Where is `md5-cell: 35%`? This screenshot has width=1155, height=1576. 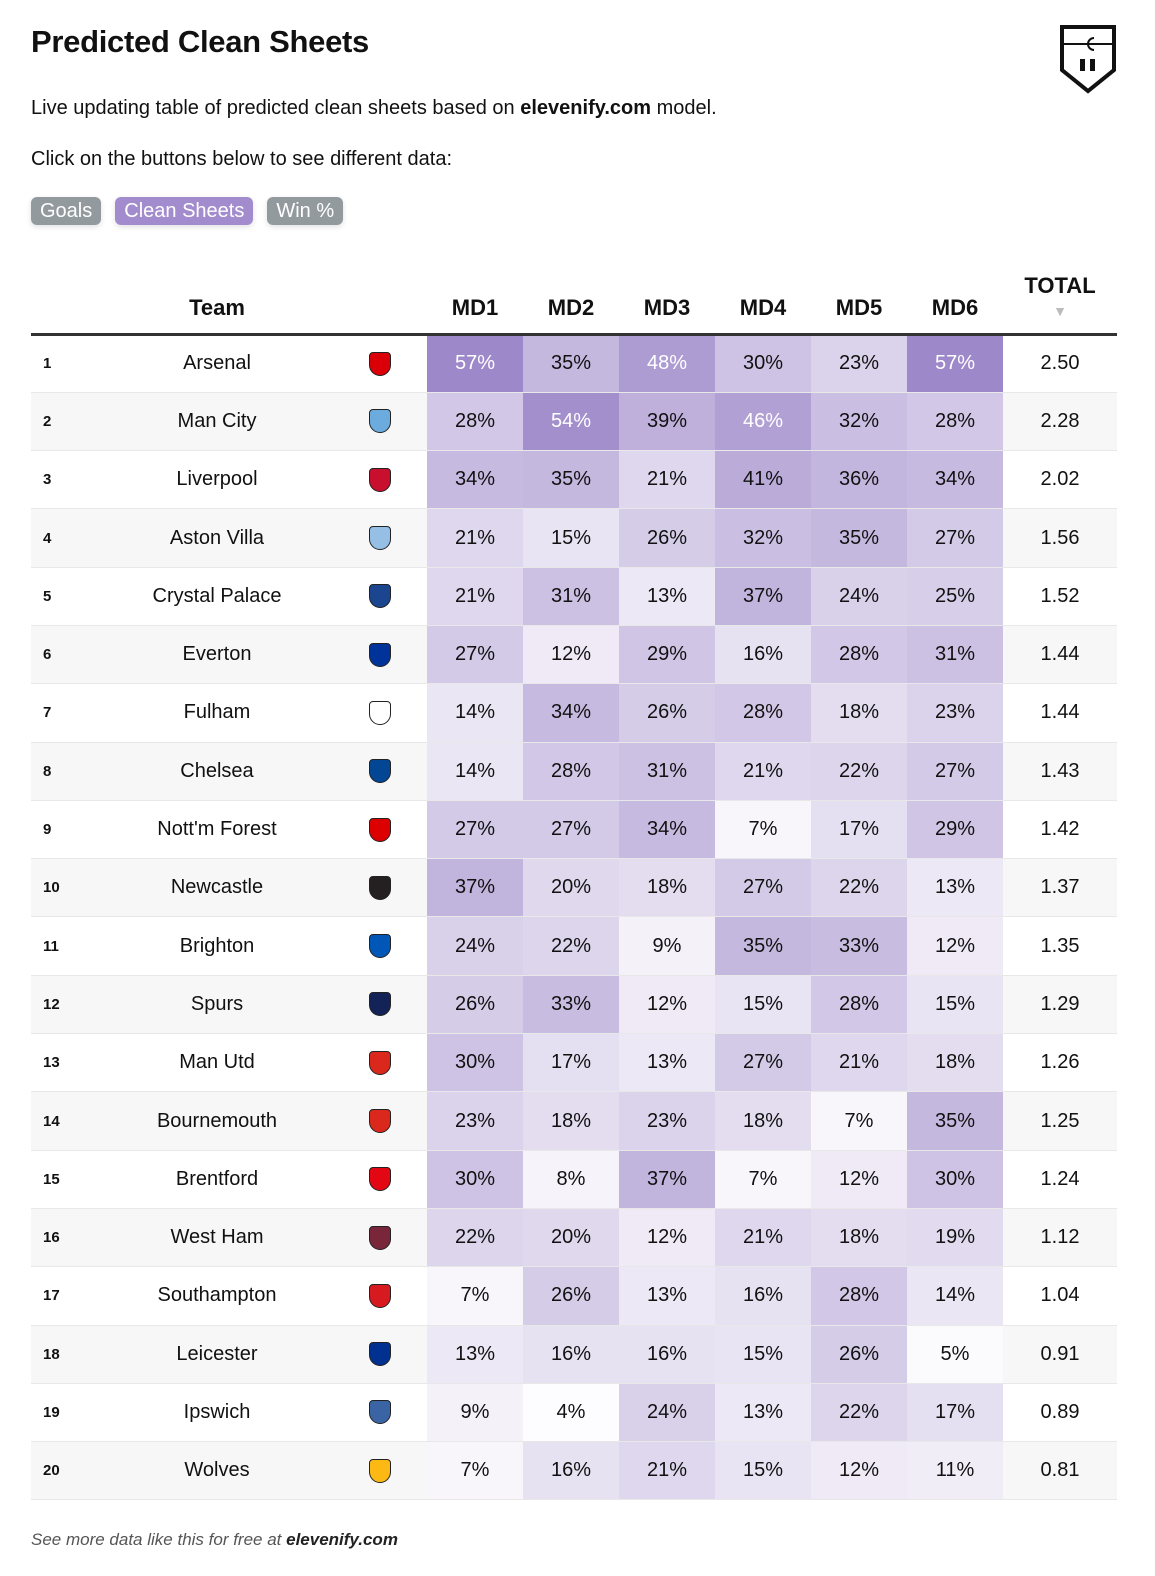 md5-cell: 35% is located at coordinates (859, 538).